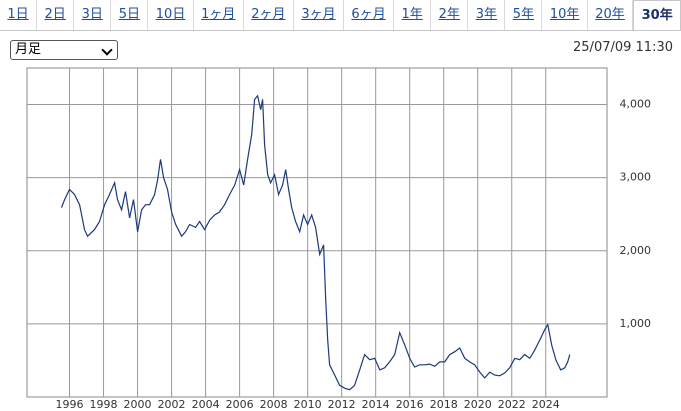 Image resolution: width=681 pixels, height=411 pixels. I want to click on y-tick-label: 3,000, so click(636, 177).